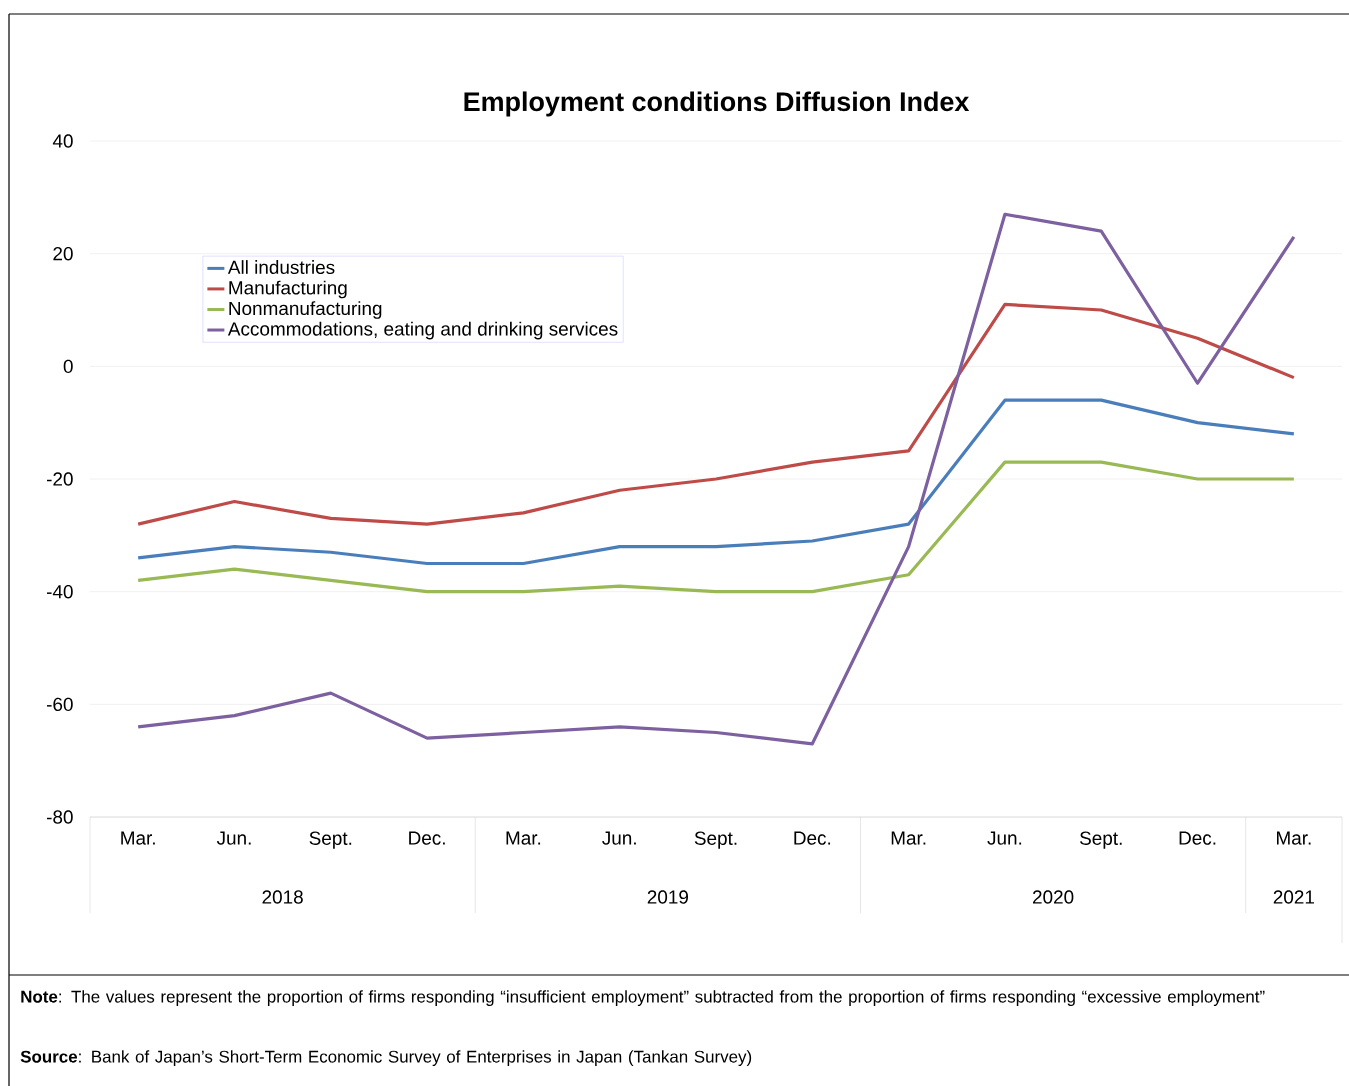 The image size is (1349, 1086). What do you see at coordinates (59, 817) in the screenshot?
I see `y-tick-label: -80` at bounding box center [59, 817].